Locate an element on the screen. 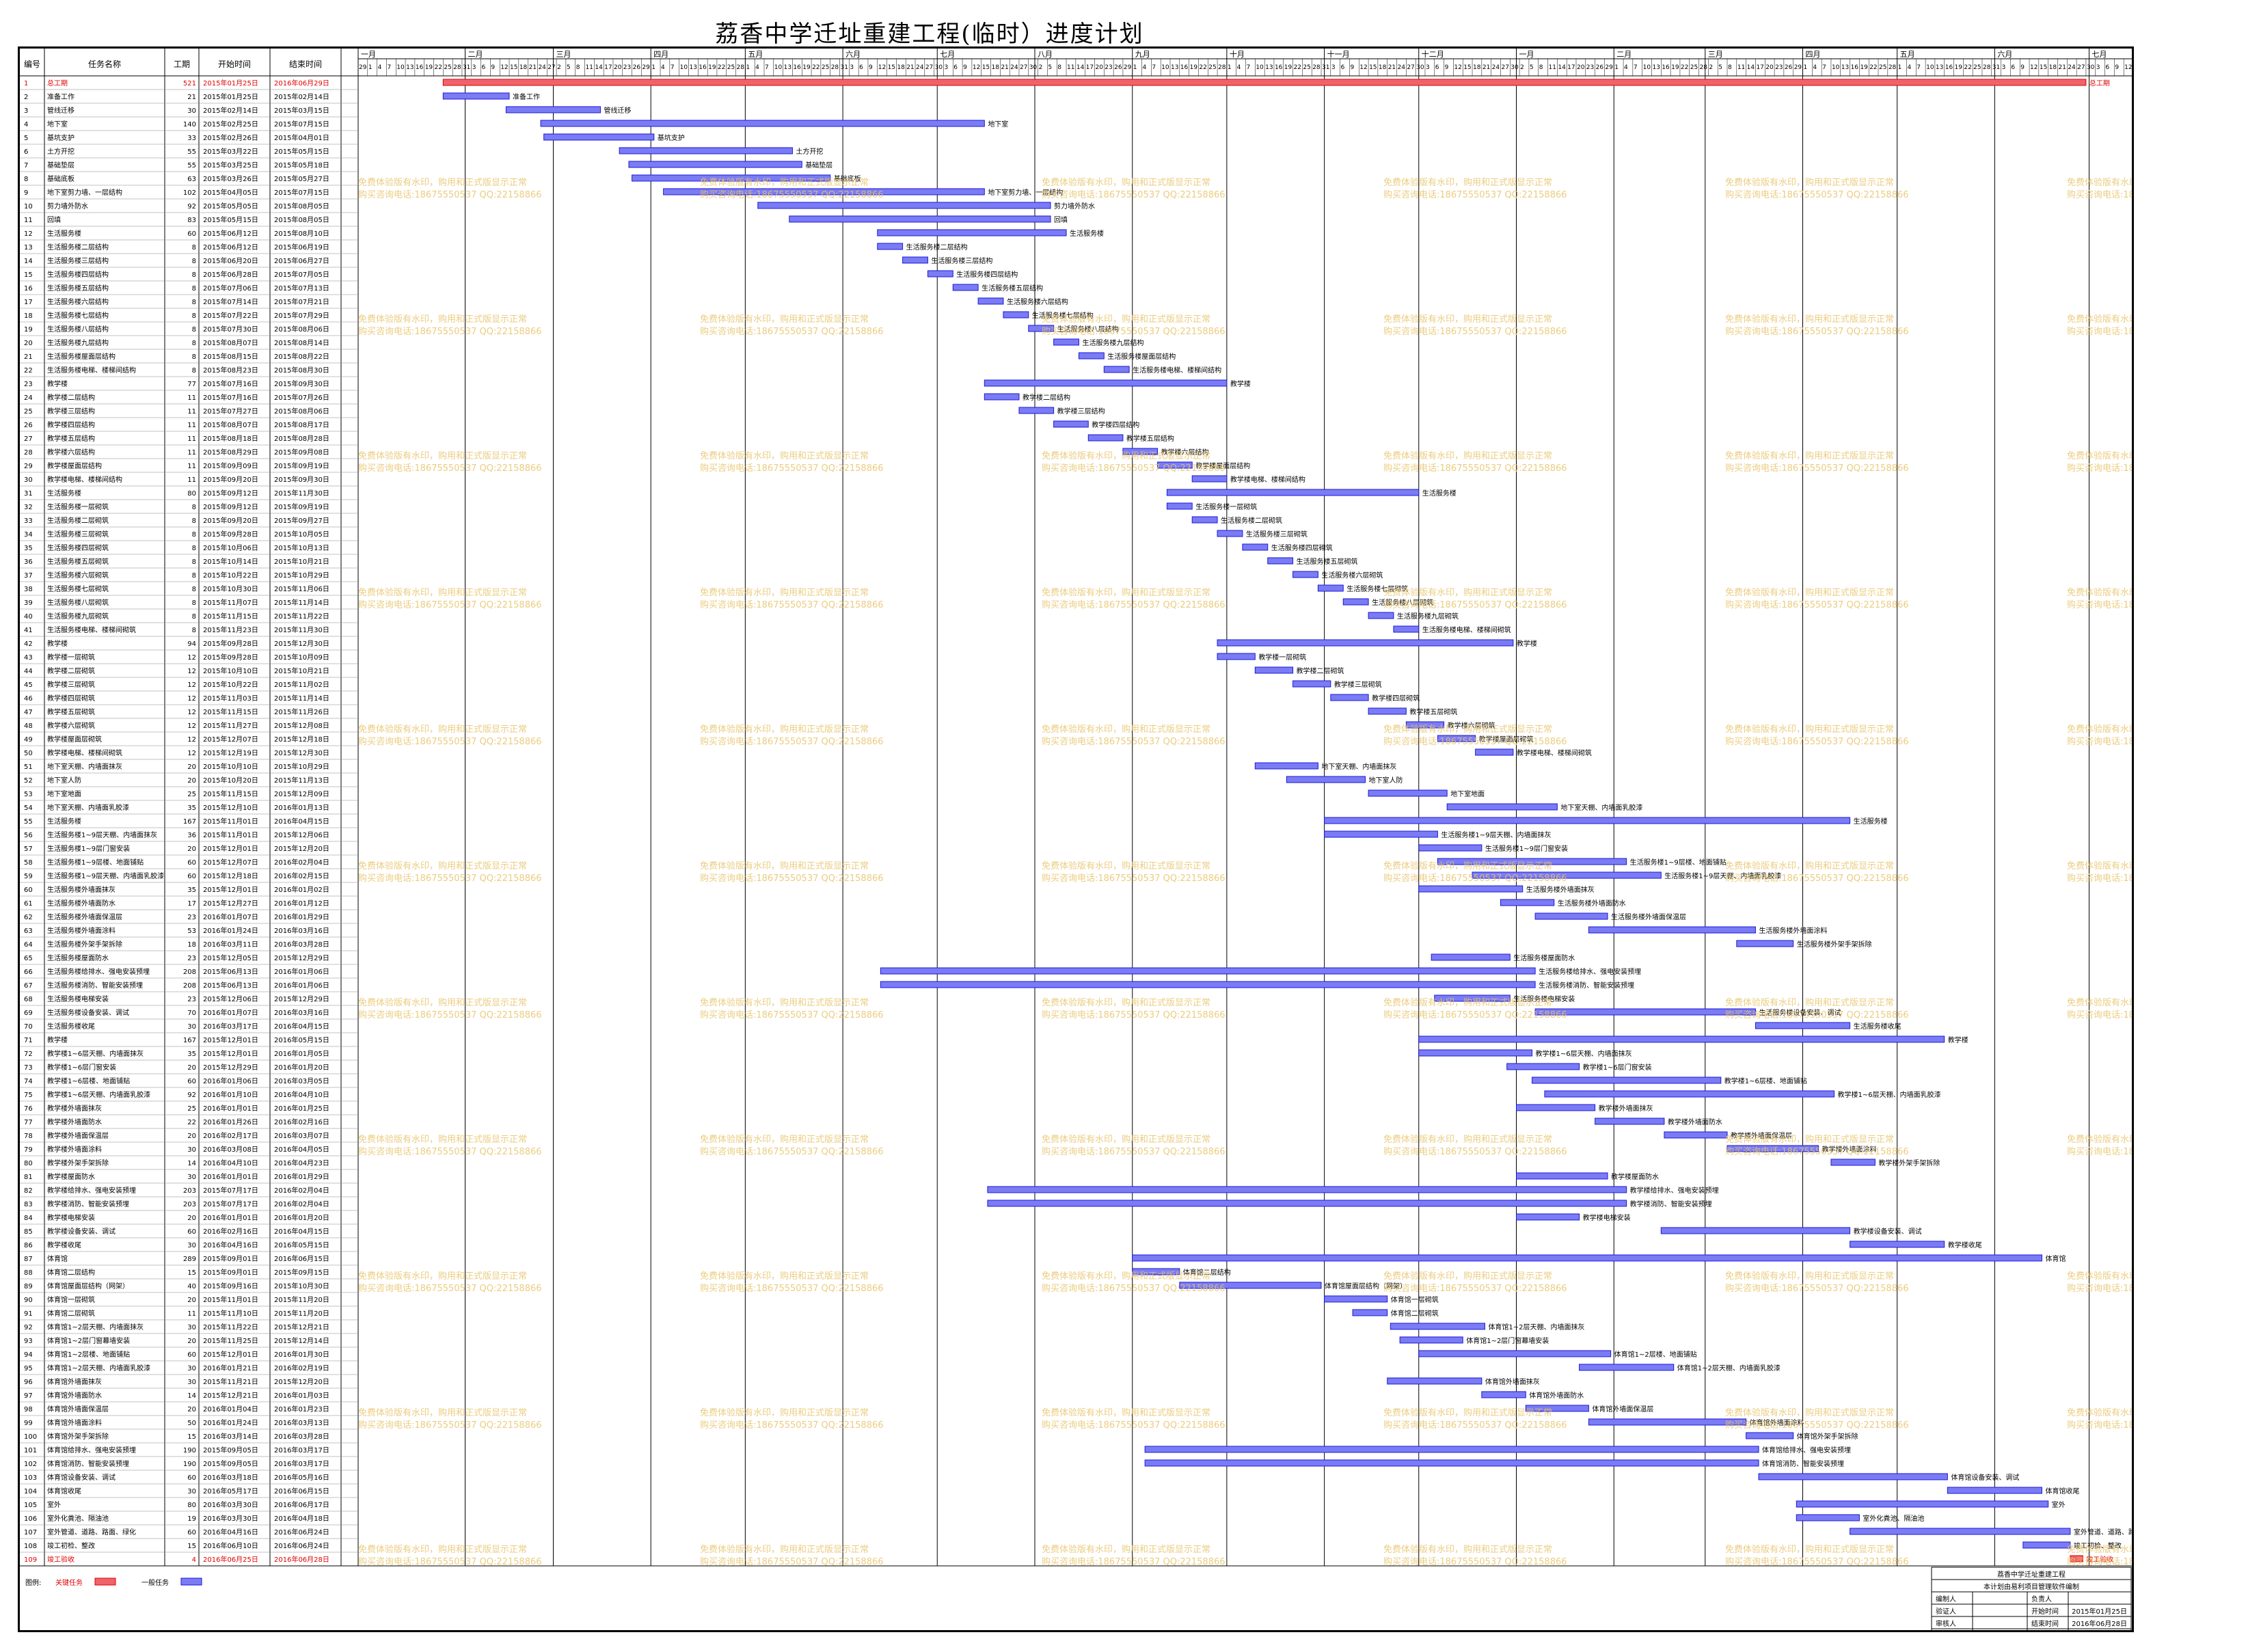 Image resolution: width=2261 pixels, height=1652 pixels. column-header: 工期 is located at coordinates (182, 64).